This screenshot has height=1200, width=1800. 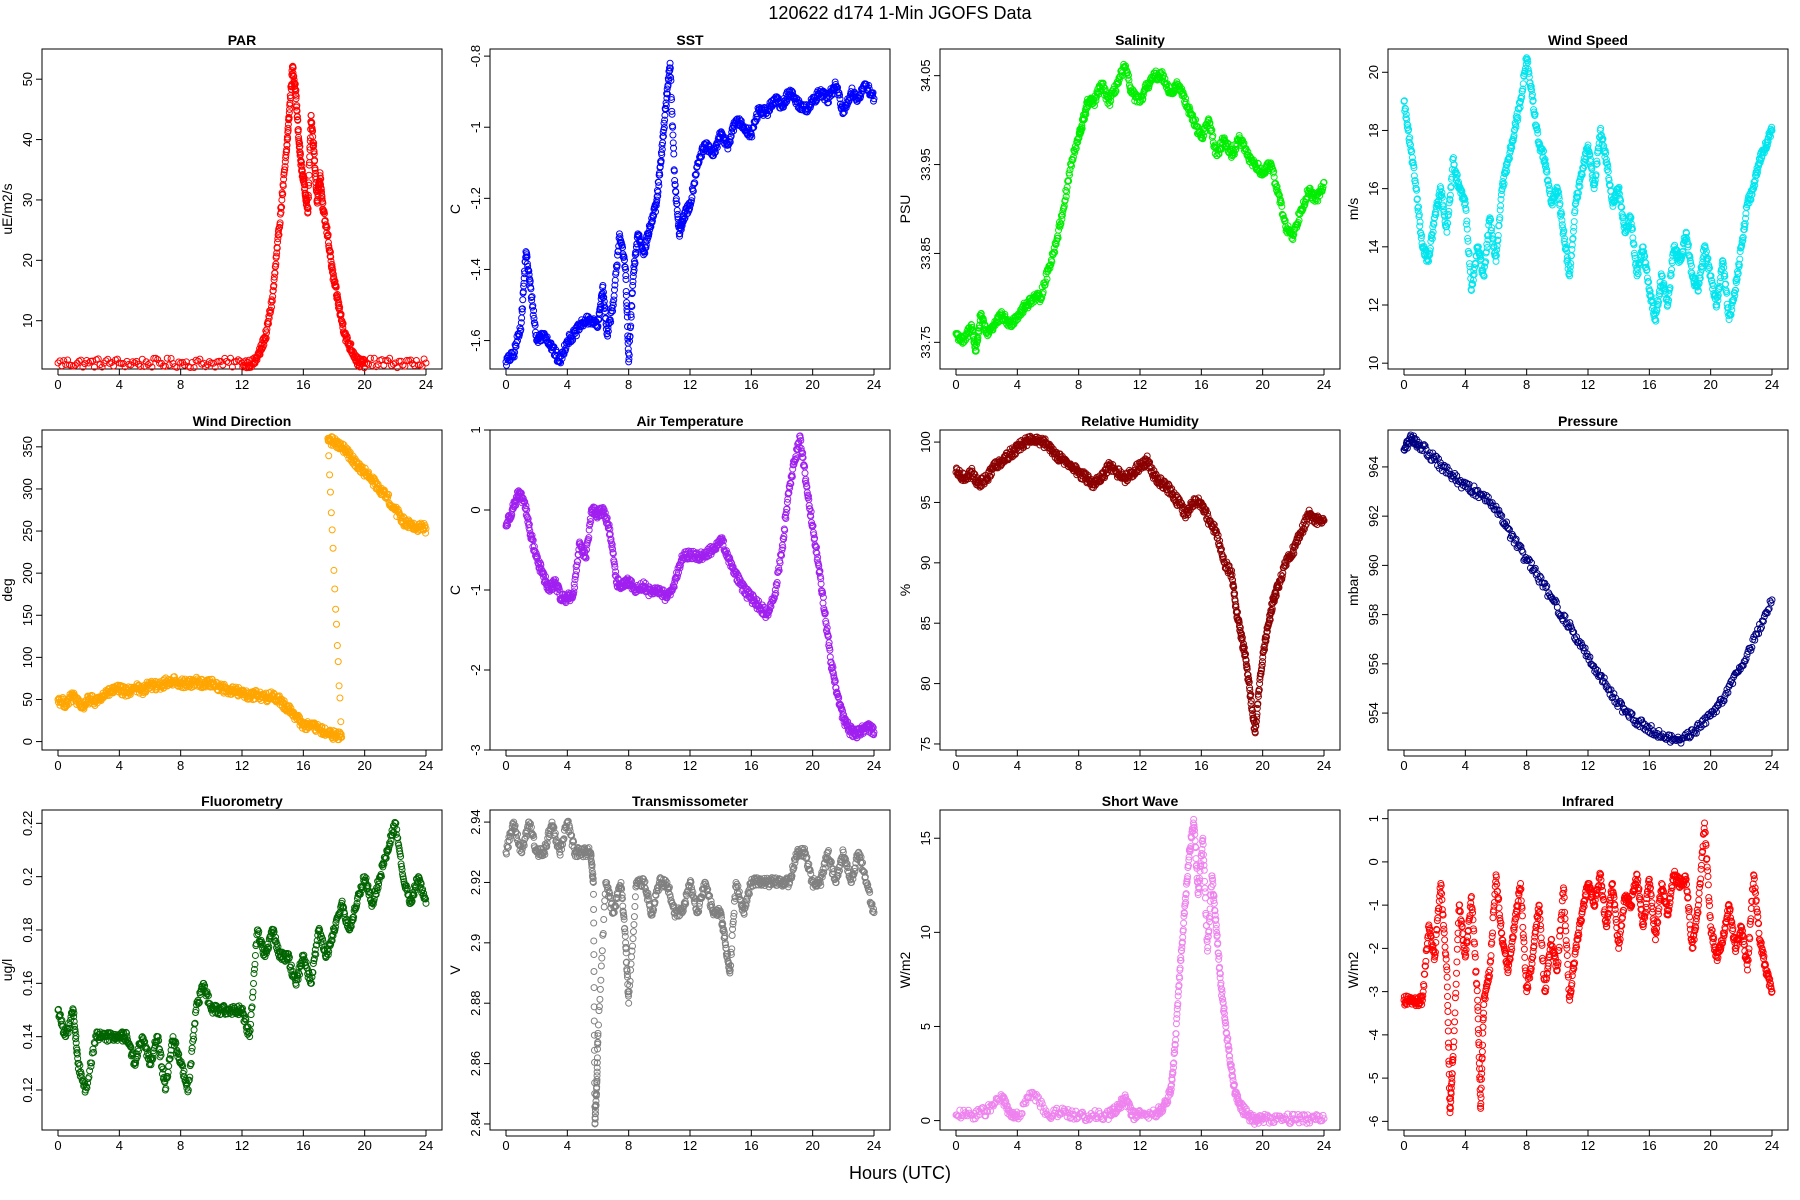 What do you see at coordinates (1373, 188) in the screenshot?
I see `y-tick-label: 16` at bounding box center [1373, 188].